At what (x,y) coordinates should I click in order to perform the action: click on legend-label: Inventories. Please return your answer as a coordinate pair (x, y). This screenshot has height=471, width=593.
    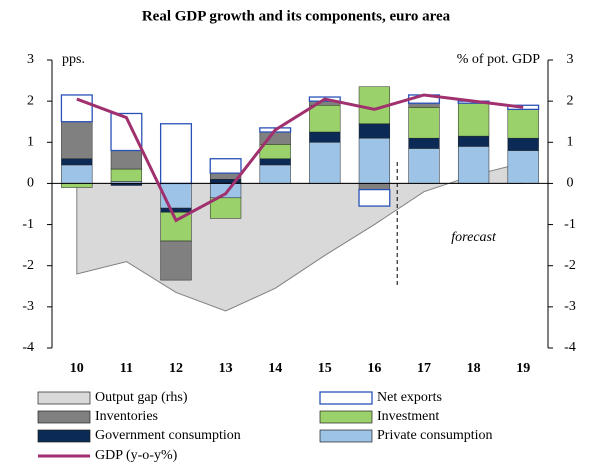
    Looking at the image, I should click on (126, 416).